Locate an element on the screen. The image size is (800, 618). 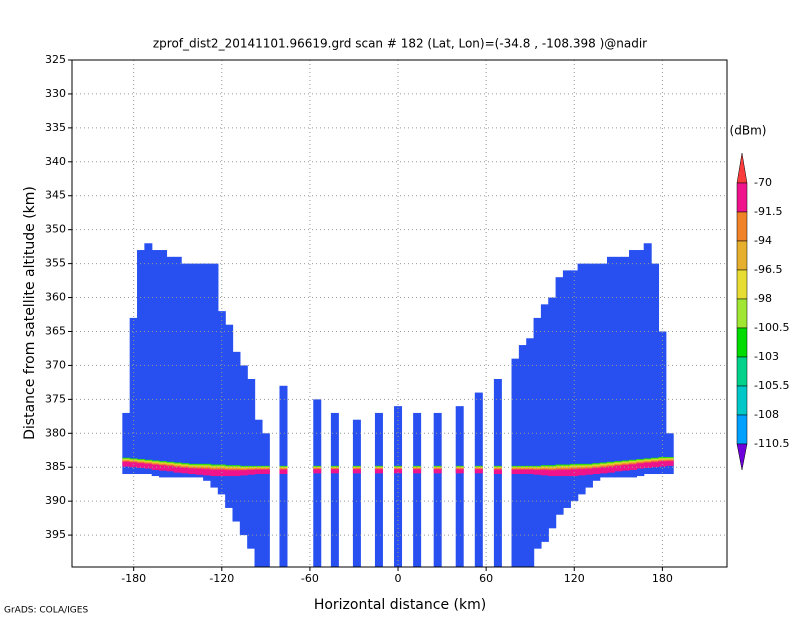
y-axis-label: Distance from satellite altitude (km) is located at coordinates (30, 313).